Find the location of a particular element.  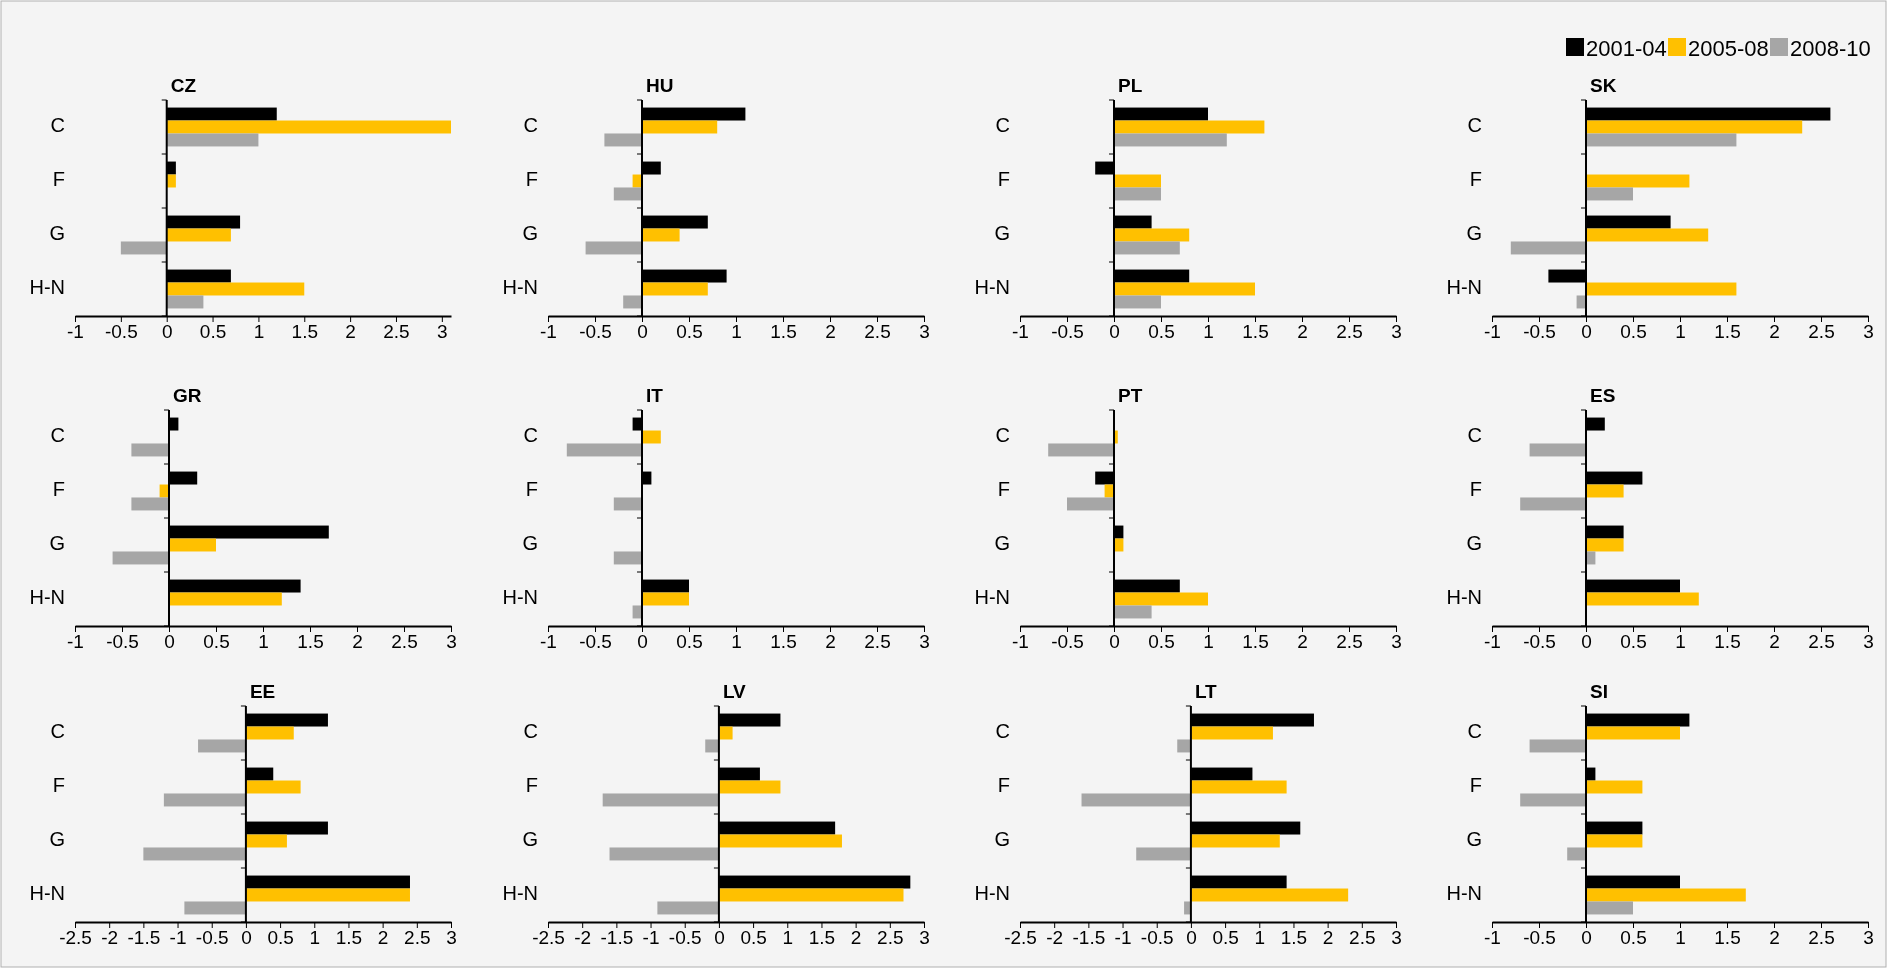

chart-title: GR is located at coordinates (187, 395).